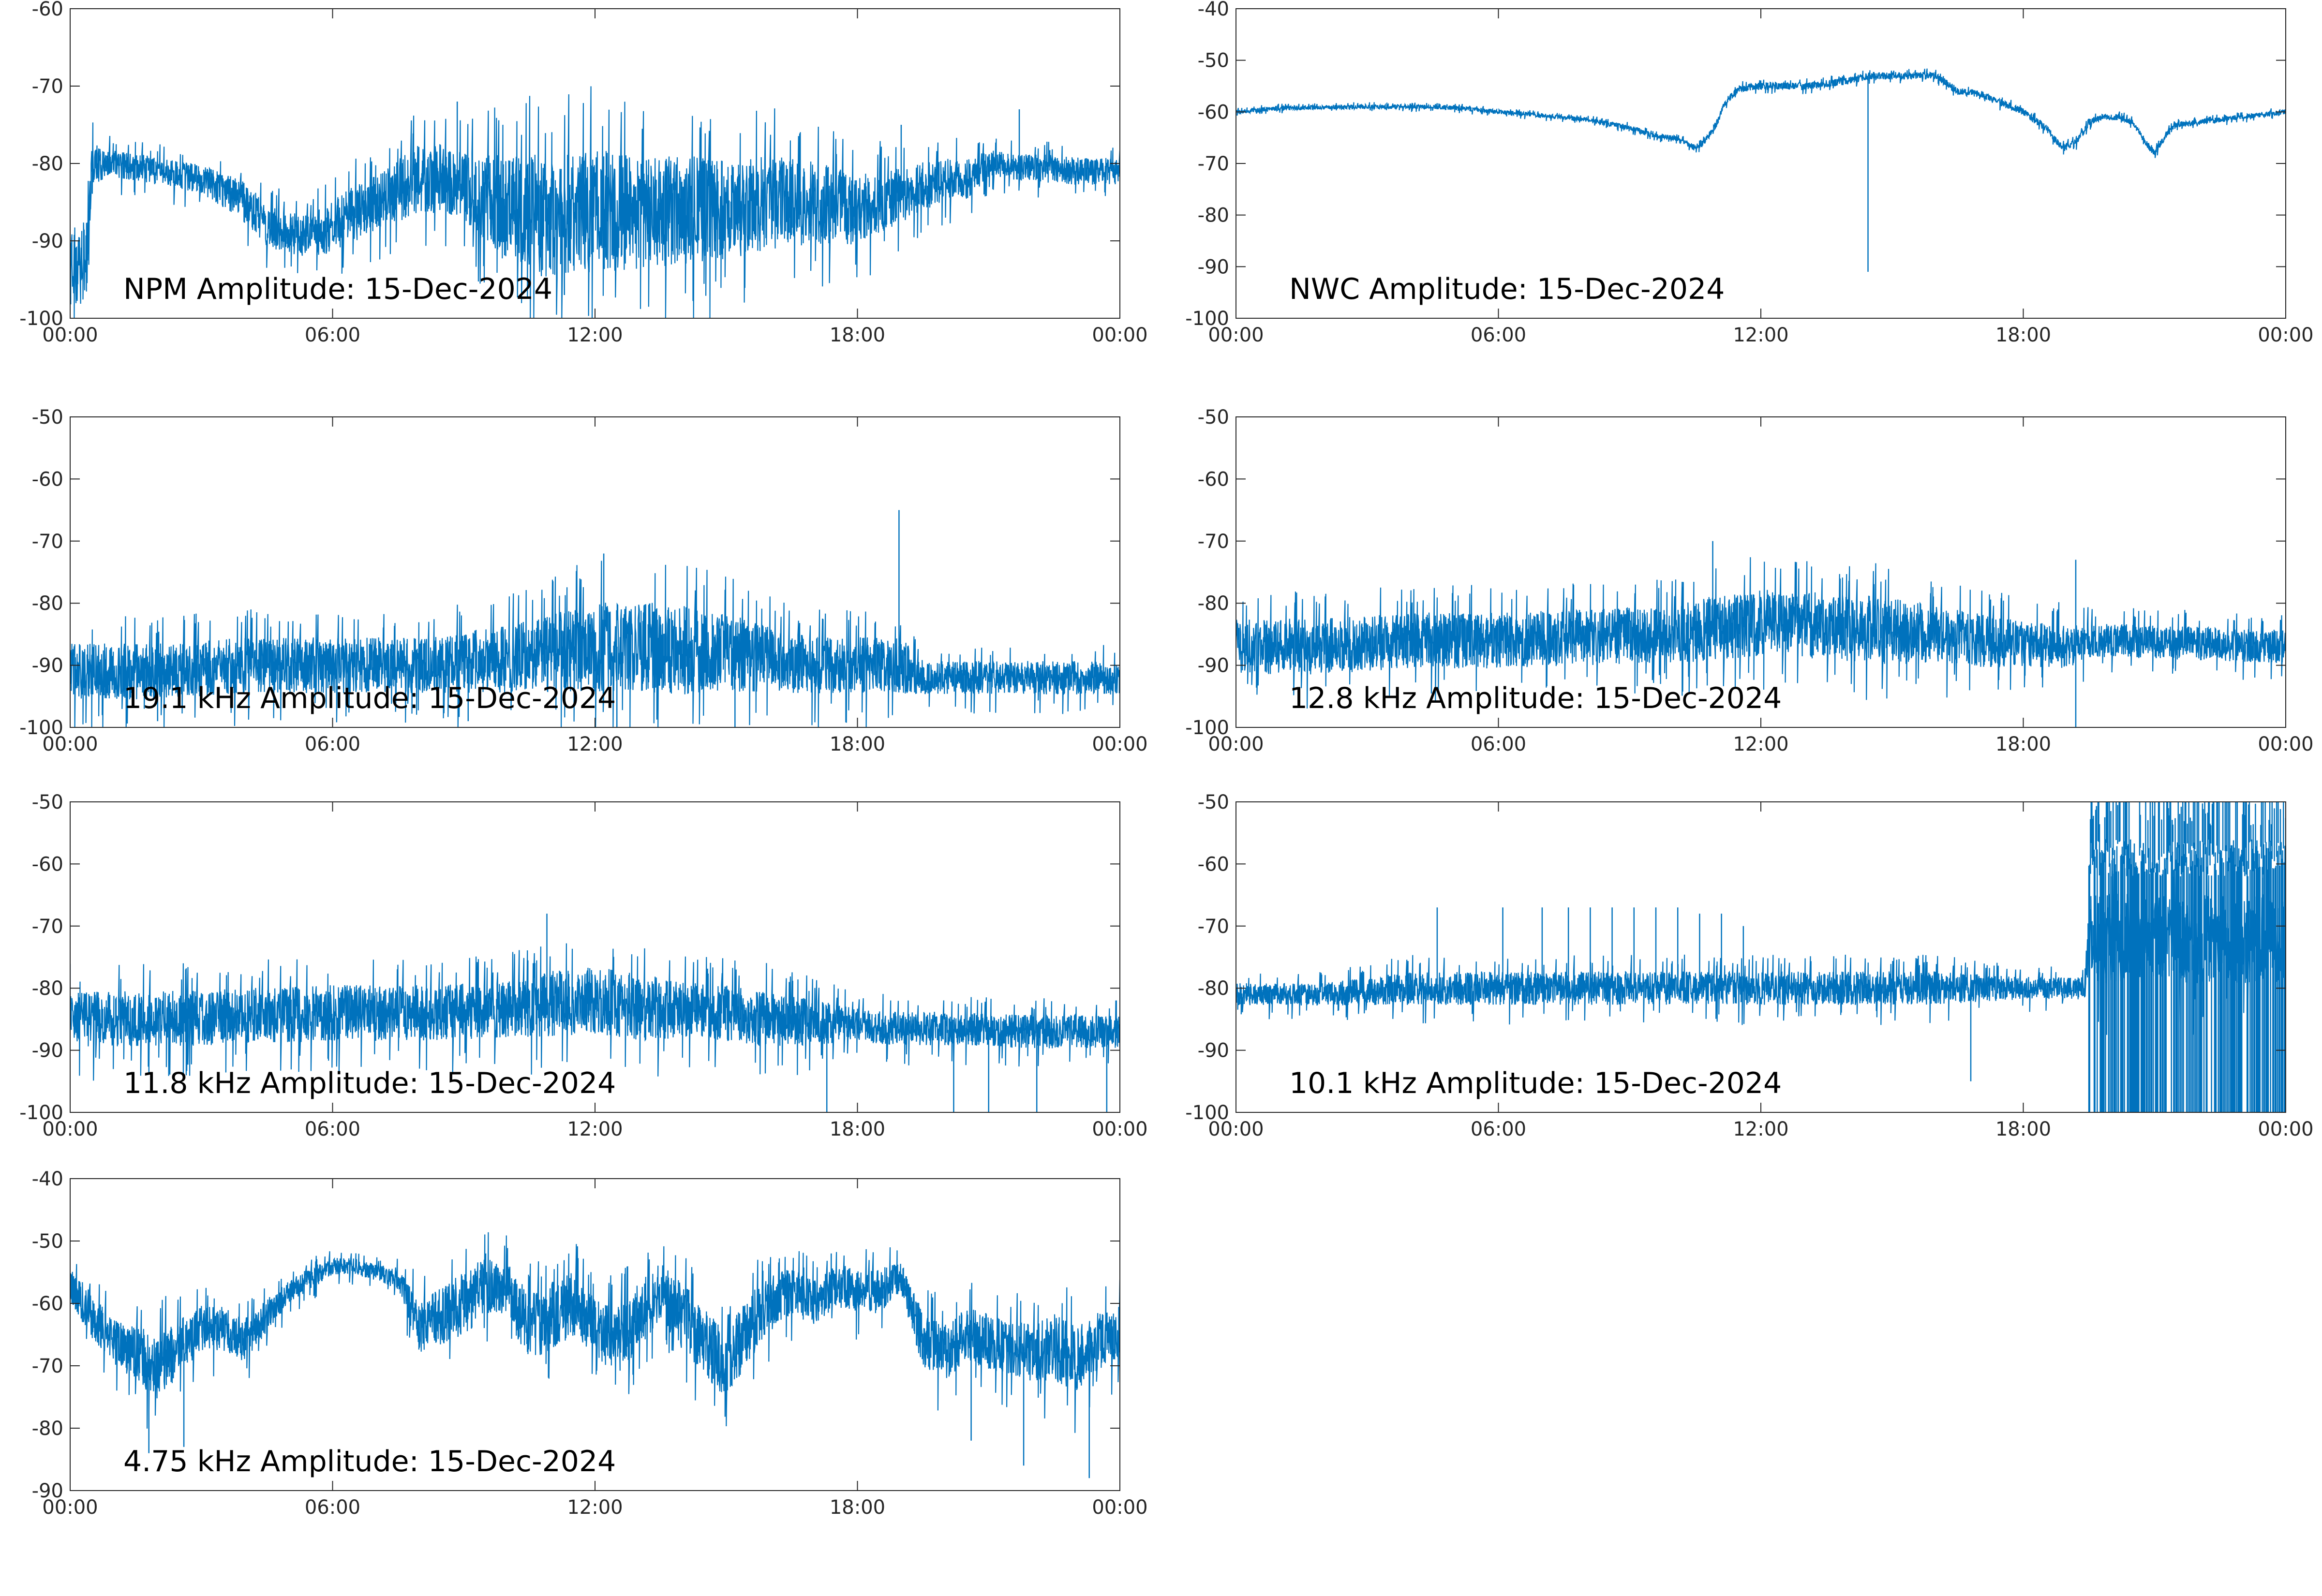 This screenshot has width=2322, height=1596. Describe the element at coordinates (369, 1461) in the screenshot. I see `panel-title: 4.75 kHz Amplitude: 15-Dec-2024` at that location.